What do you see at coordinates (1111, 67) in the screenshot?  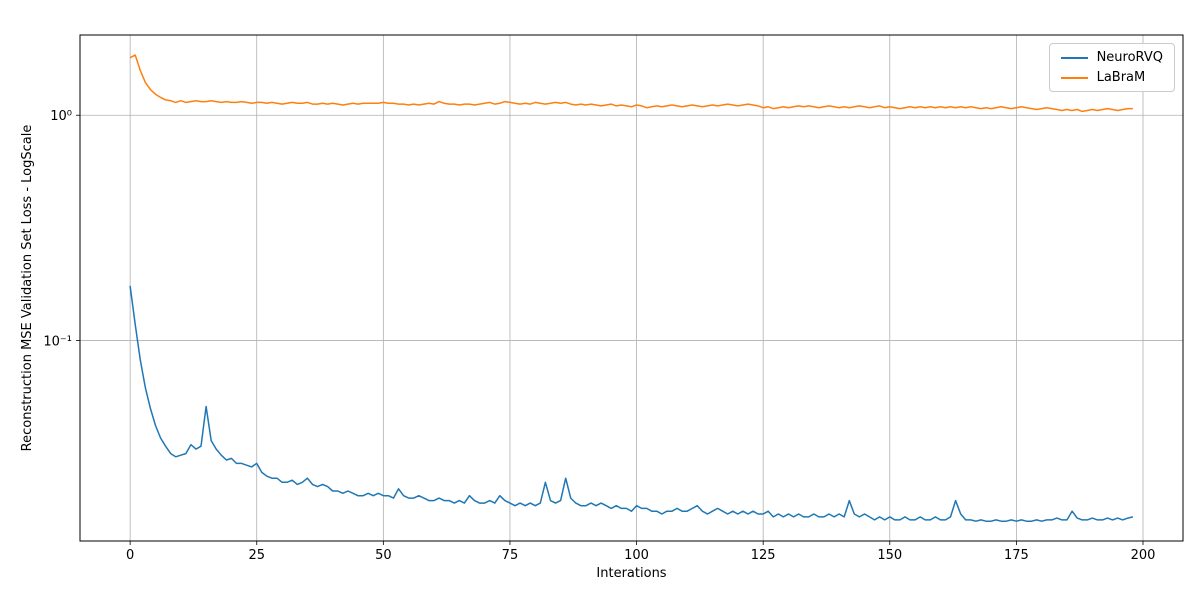 I see `legend: NeuroRVQ LaBraM` at bounding box center [1111, 67].